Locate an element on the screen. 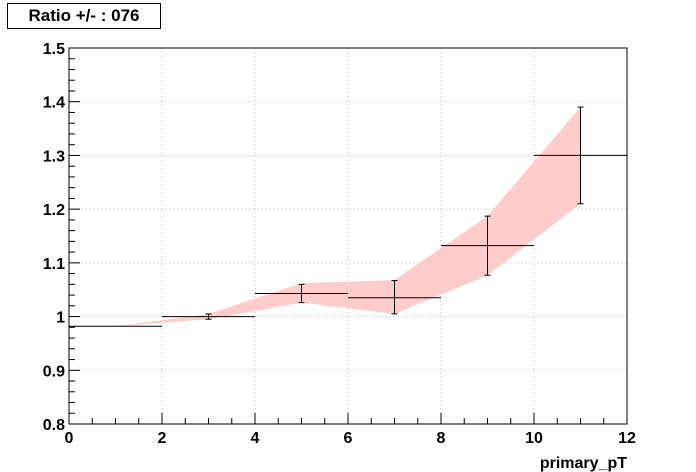  y-tick-label: 1.1 is located at coordinates (54, 264).